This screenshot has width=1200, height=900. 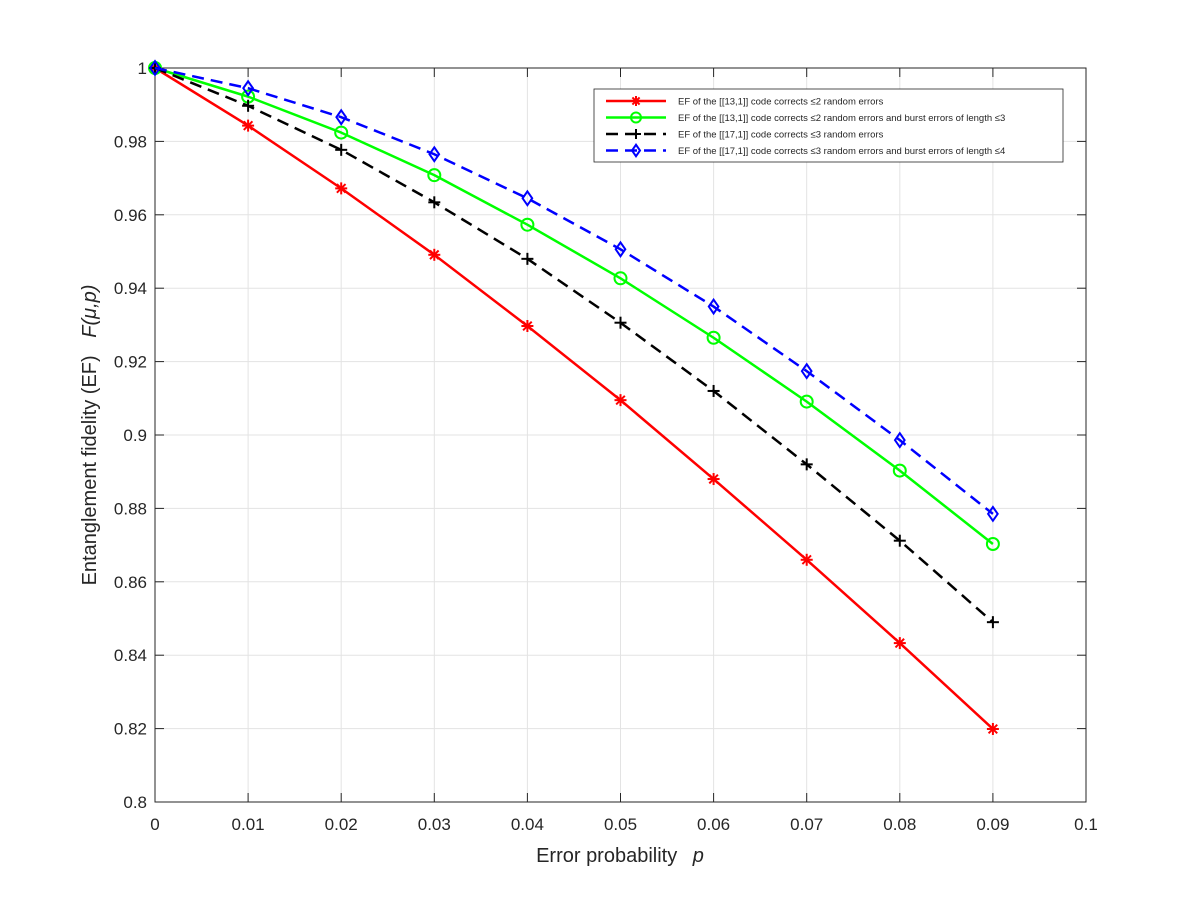 What do you see at coordinates (130, 141) in the screenshot?
I see `y-tick-label: 0.98` at bounding box center [130, 141].